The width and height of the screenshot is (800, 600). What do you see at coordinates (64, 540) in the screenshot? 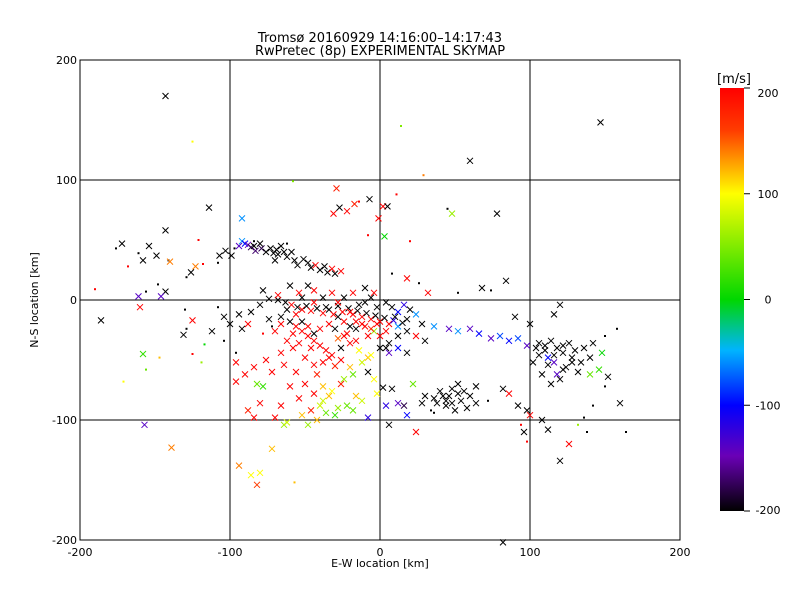
I see `y-tick-label: -200` at bounding box center [64, 540].